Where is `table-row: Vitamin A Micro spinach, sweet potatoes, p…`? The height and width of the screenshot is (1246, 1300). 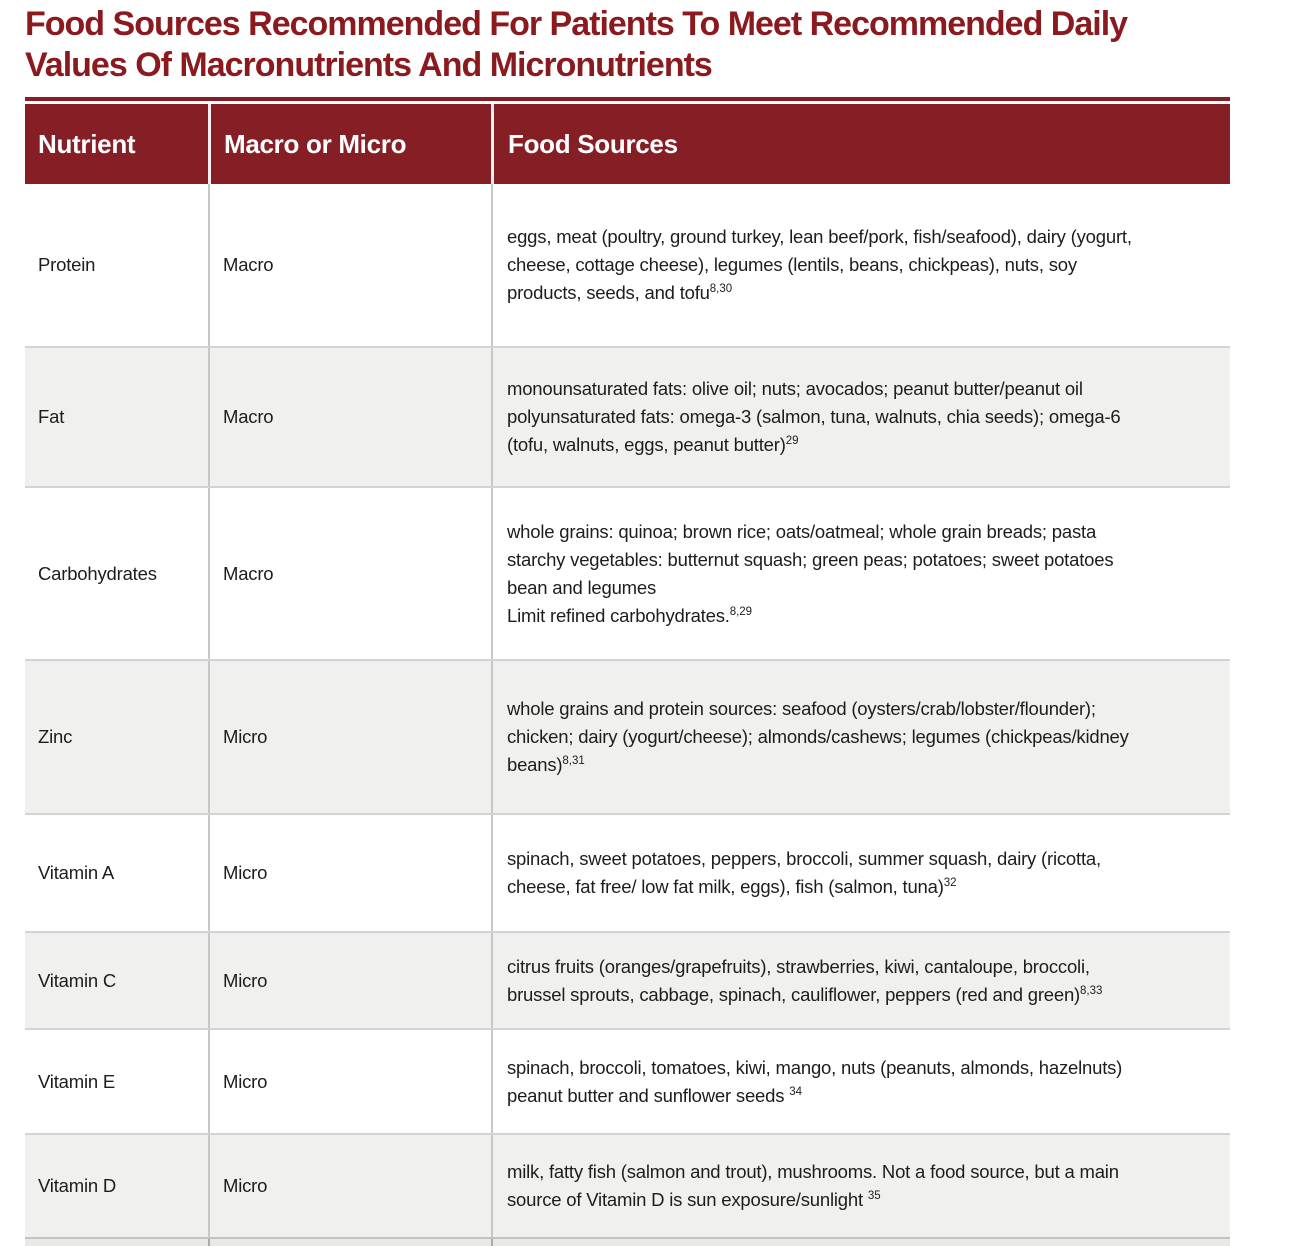
table-row: Vitamin A Micro spinach, sweet potatoes, p… is located at coordinates (627, 872).